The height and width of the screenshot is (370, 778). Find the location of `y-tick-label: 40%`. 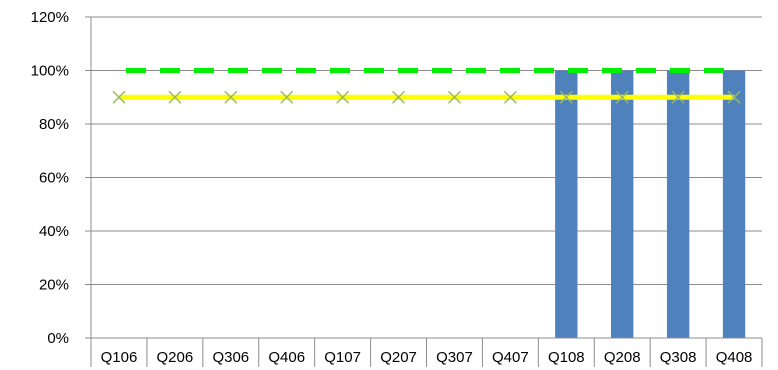

y-tick-label: 40% is located at coordinates (54, 231).